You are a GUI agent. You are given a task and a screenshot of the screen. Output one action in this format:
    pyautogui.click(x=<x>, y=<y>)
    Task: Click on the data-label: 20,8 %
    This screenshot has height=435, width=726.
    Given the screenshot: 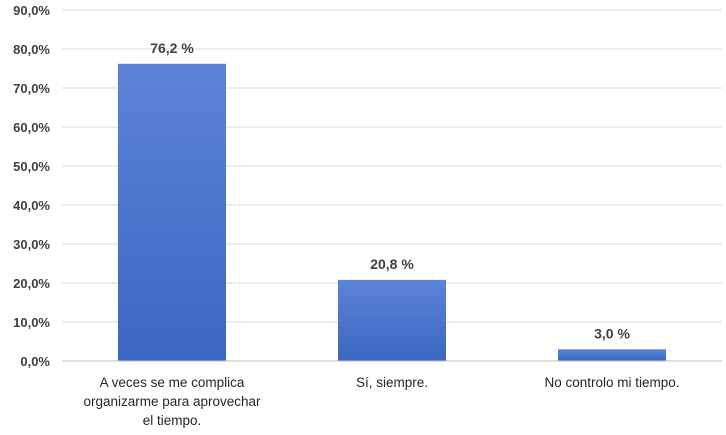 What is the action you would take?
    pyautogui.click(x=392, y=264)
    